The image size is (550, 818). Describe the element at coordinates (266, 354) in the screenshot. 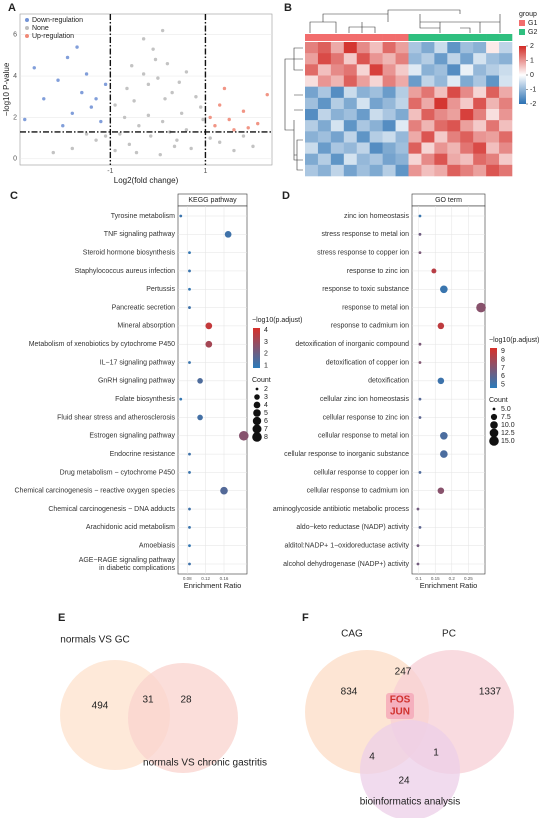

I see `color-tick-label: 2` at that location.